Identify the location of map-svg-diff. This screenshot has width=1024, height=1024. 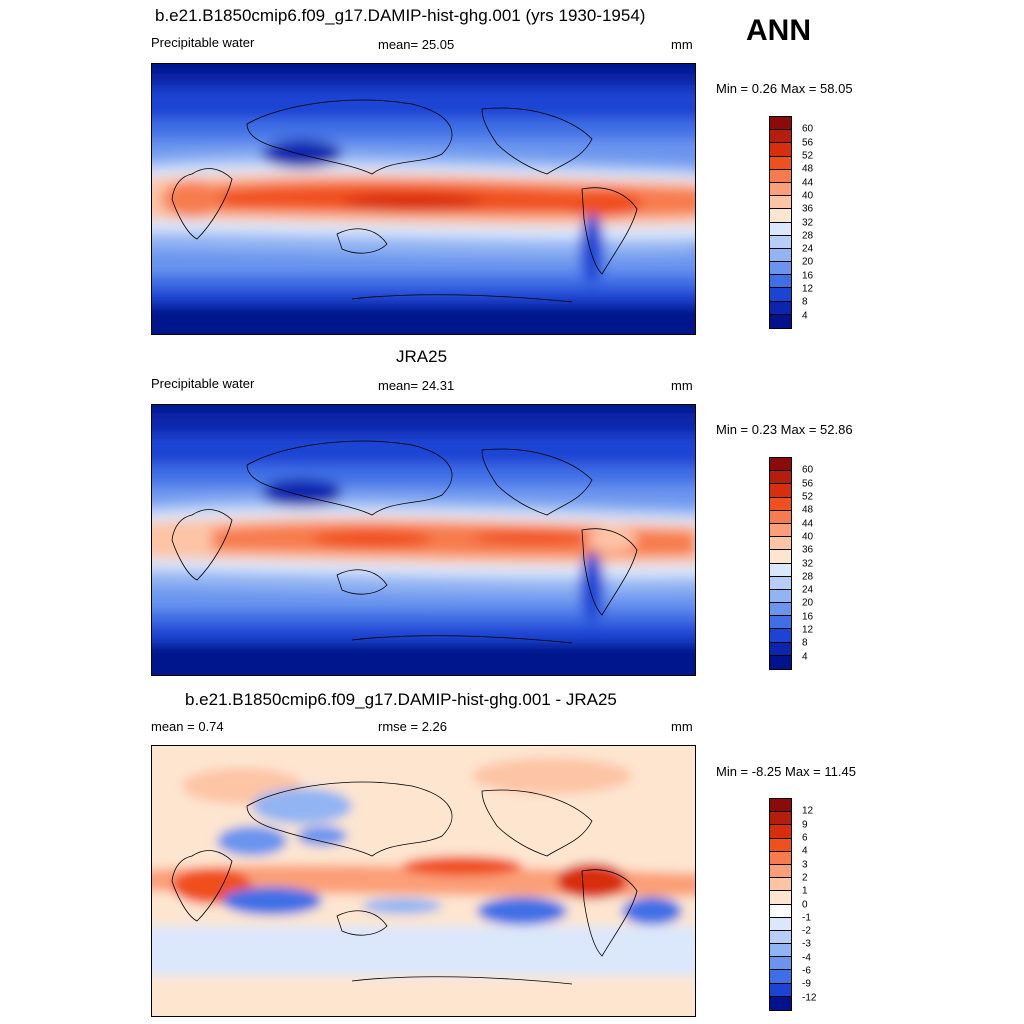
(423, 881).